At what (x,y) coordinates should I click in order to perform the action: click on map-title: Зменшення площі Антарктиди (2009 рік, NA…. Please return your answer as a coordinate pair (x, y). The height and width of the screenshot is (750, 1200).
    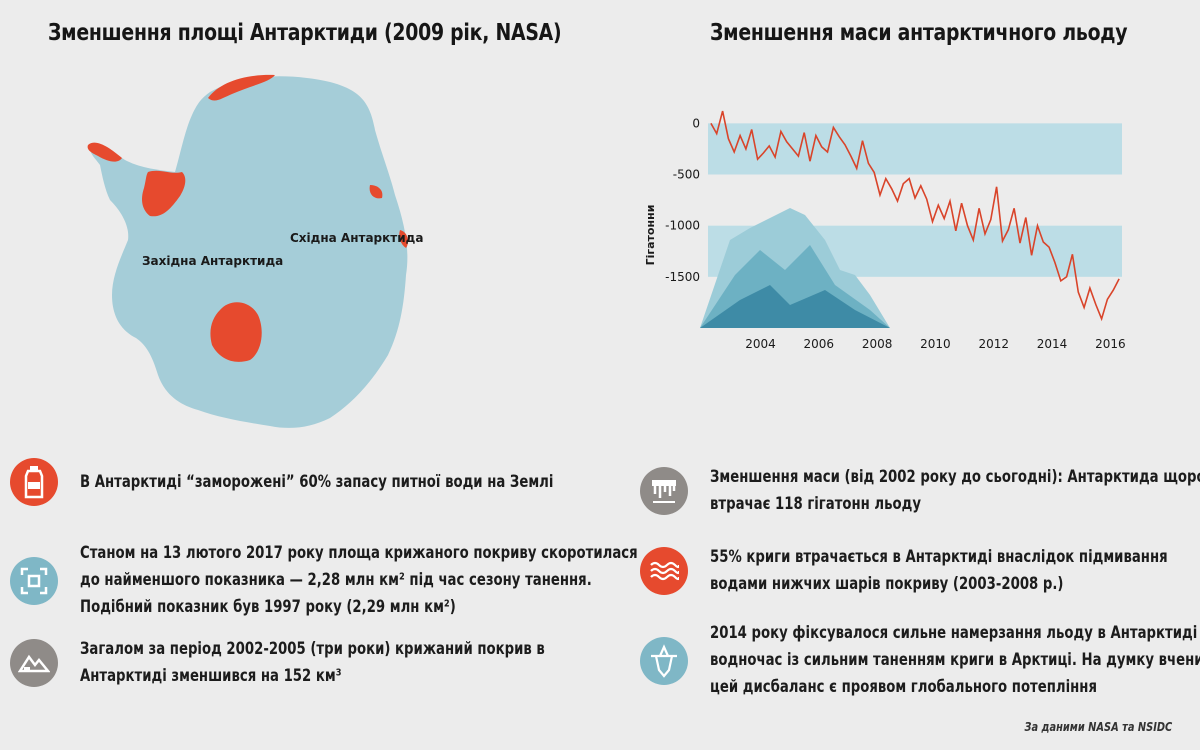
    Looking at the image, I should click on (305, 33).